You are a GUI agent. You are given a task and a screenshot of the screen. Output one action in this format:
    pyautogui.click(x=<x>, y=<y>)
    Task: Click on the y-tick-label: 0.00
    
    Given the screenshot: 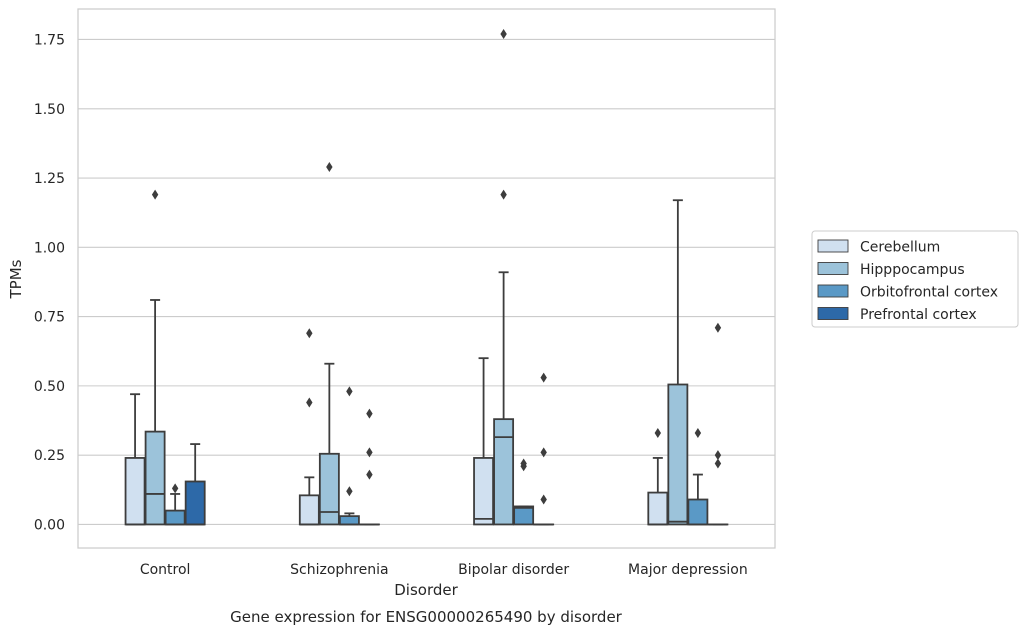 What is the action you would take?
    pyautogui.click(x=49, y=525)
    